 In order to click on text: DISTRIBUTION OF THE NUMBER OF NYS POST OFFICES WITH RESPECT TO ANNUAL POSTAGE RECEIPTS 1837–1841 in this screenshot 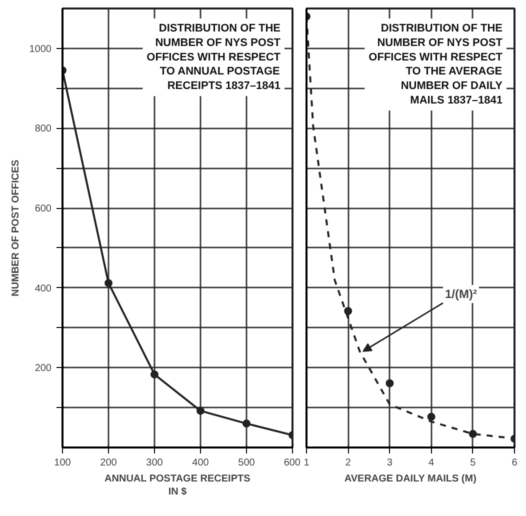, I will do `click(213, 57)`.